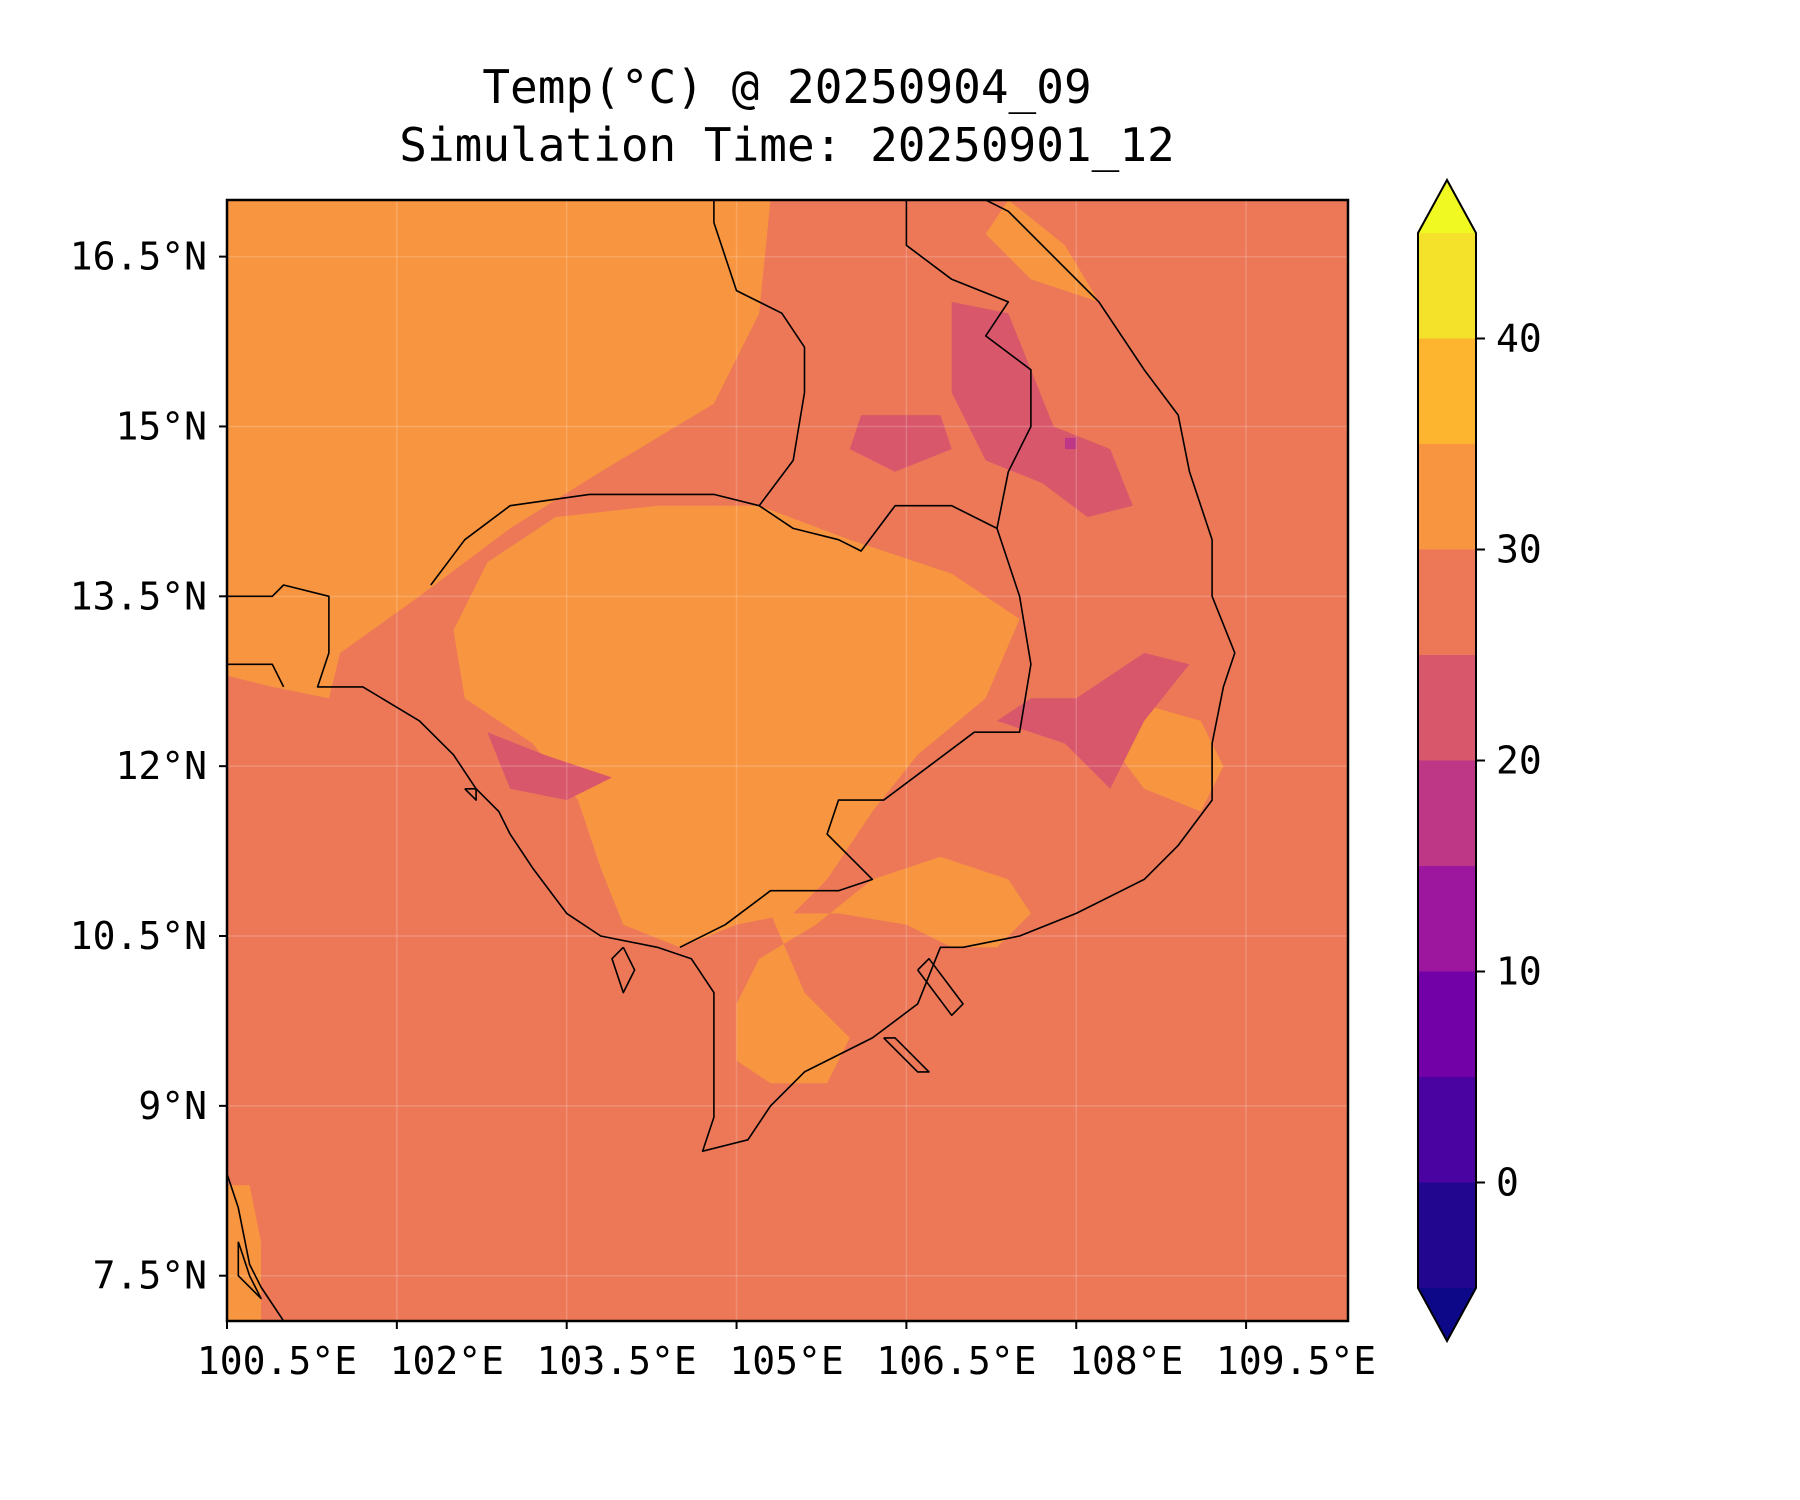 Image resolution: width=1800 pixels, height=1500 pixels. Describe the element at coordinates (883, 970) in the screenshot. I see `contour-mekong-delta-warm` at that location.